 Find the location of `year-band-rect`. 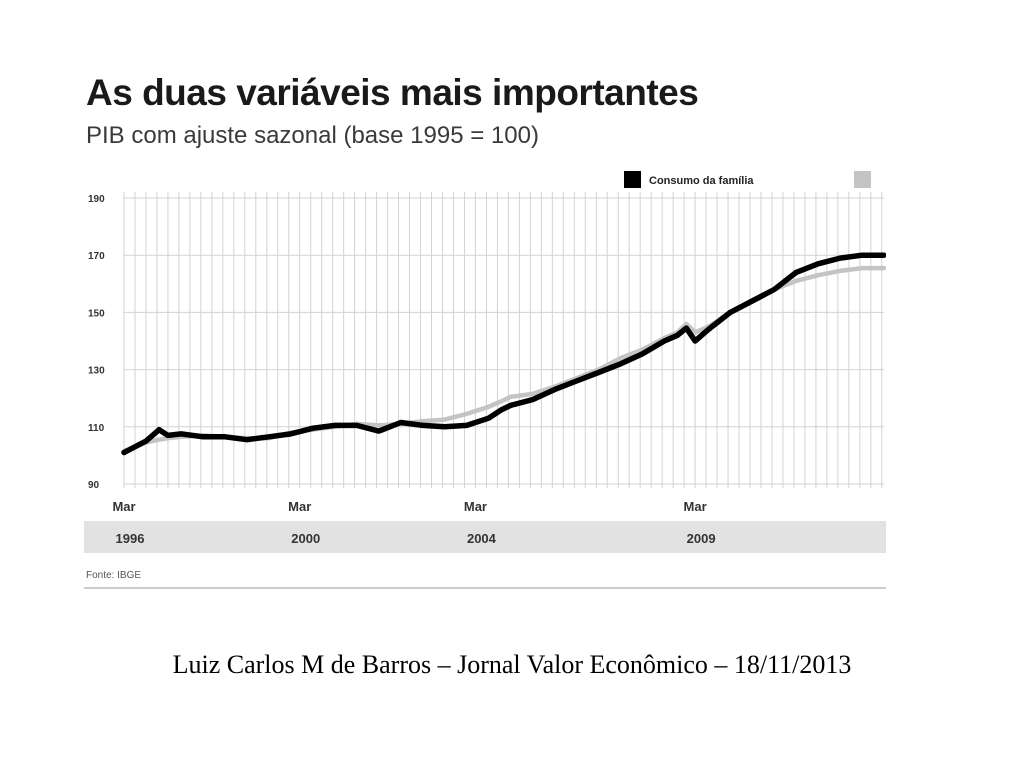

year-band-rect is located at coordinates (485, 537).